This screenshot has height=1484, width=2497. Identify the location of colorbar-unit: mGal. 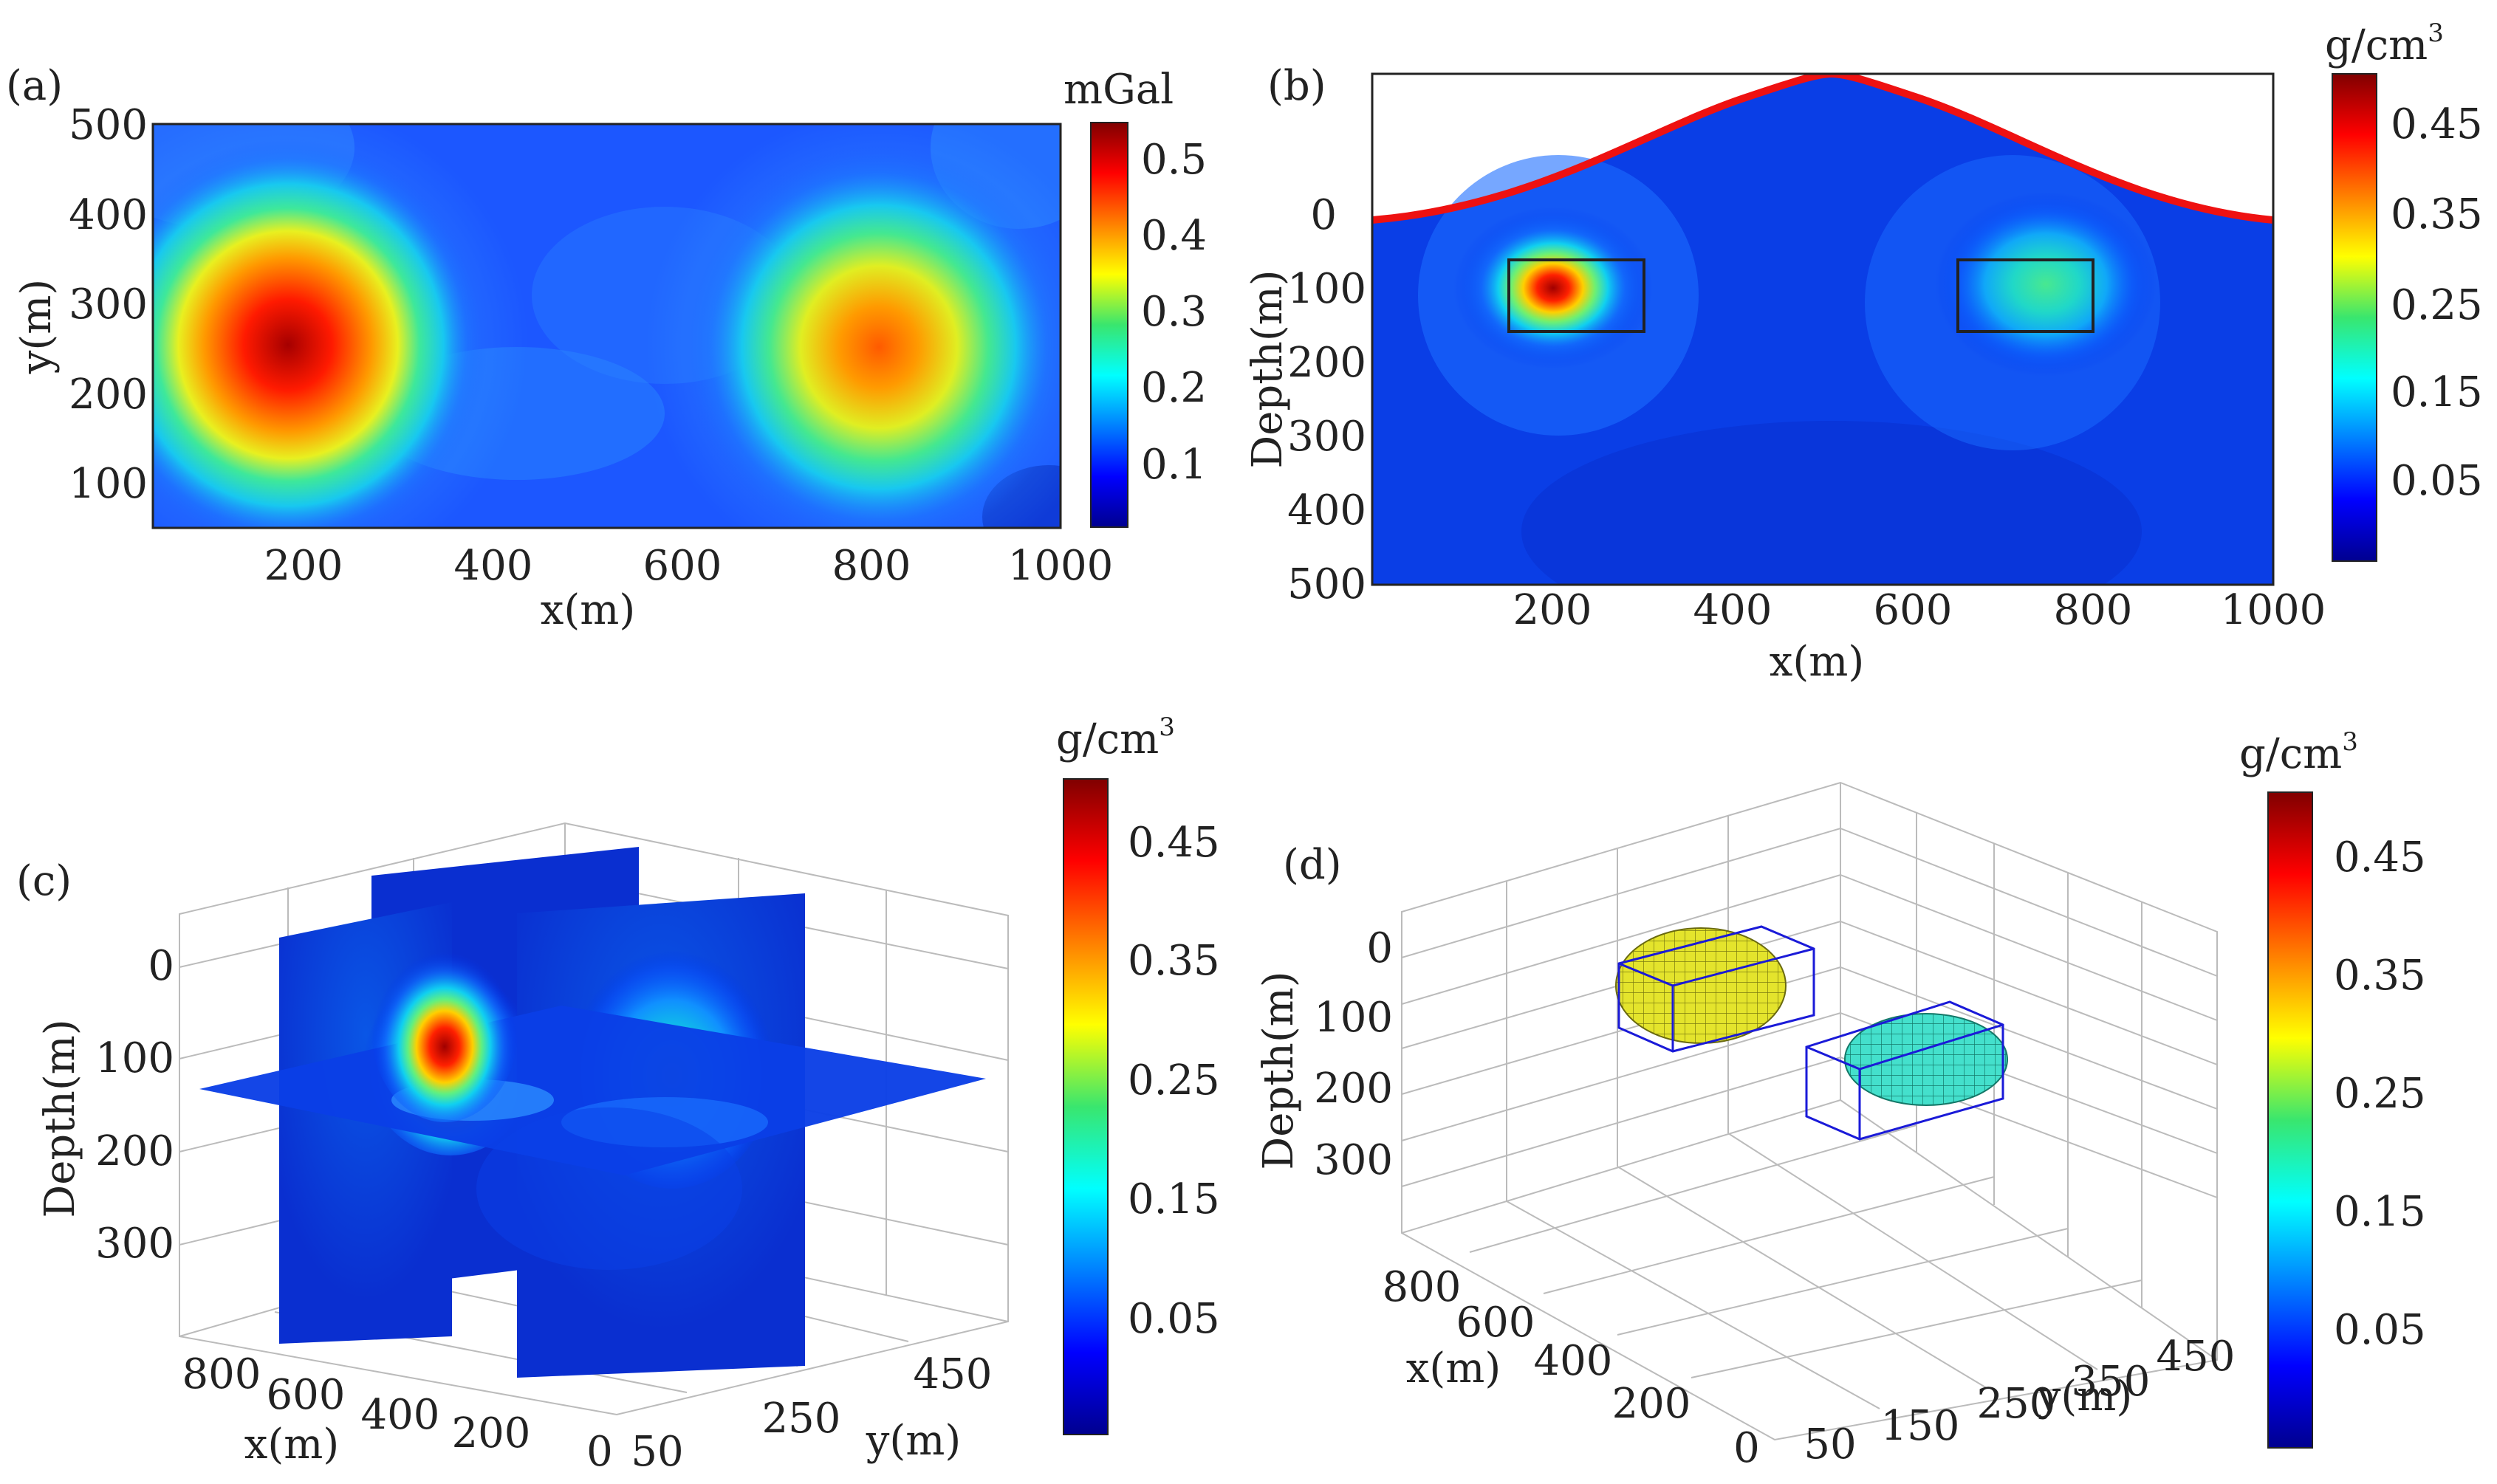
(1118, 90).